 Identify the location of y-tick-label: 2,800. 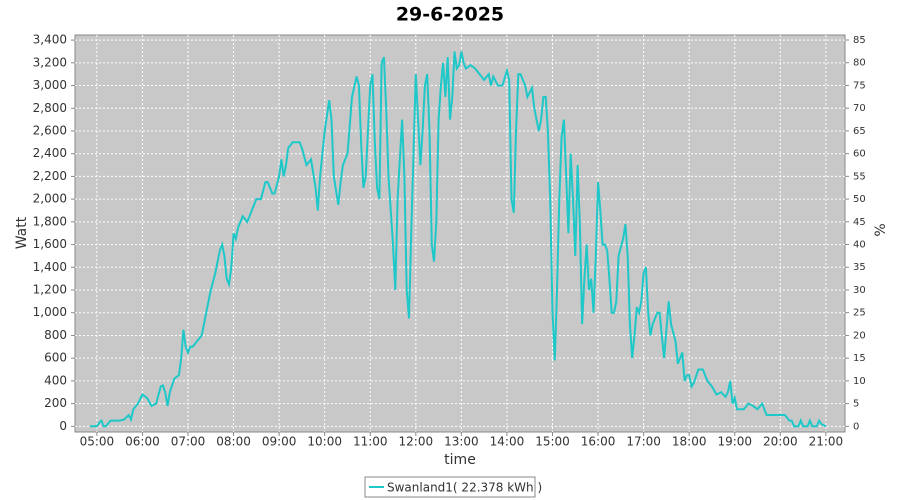
(50, 108).